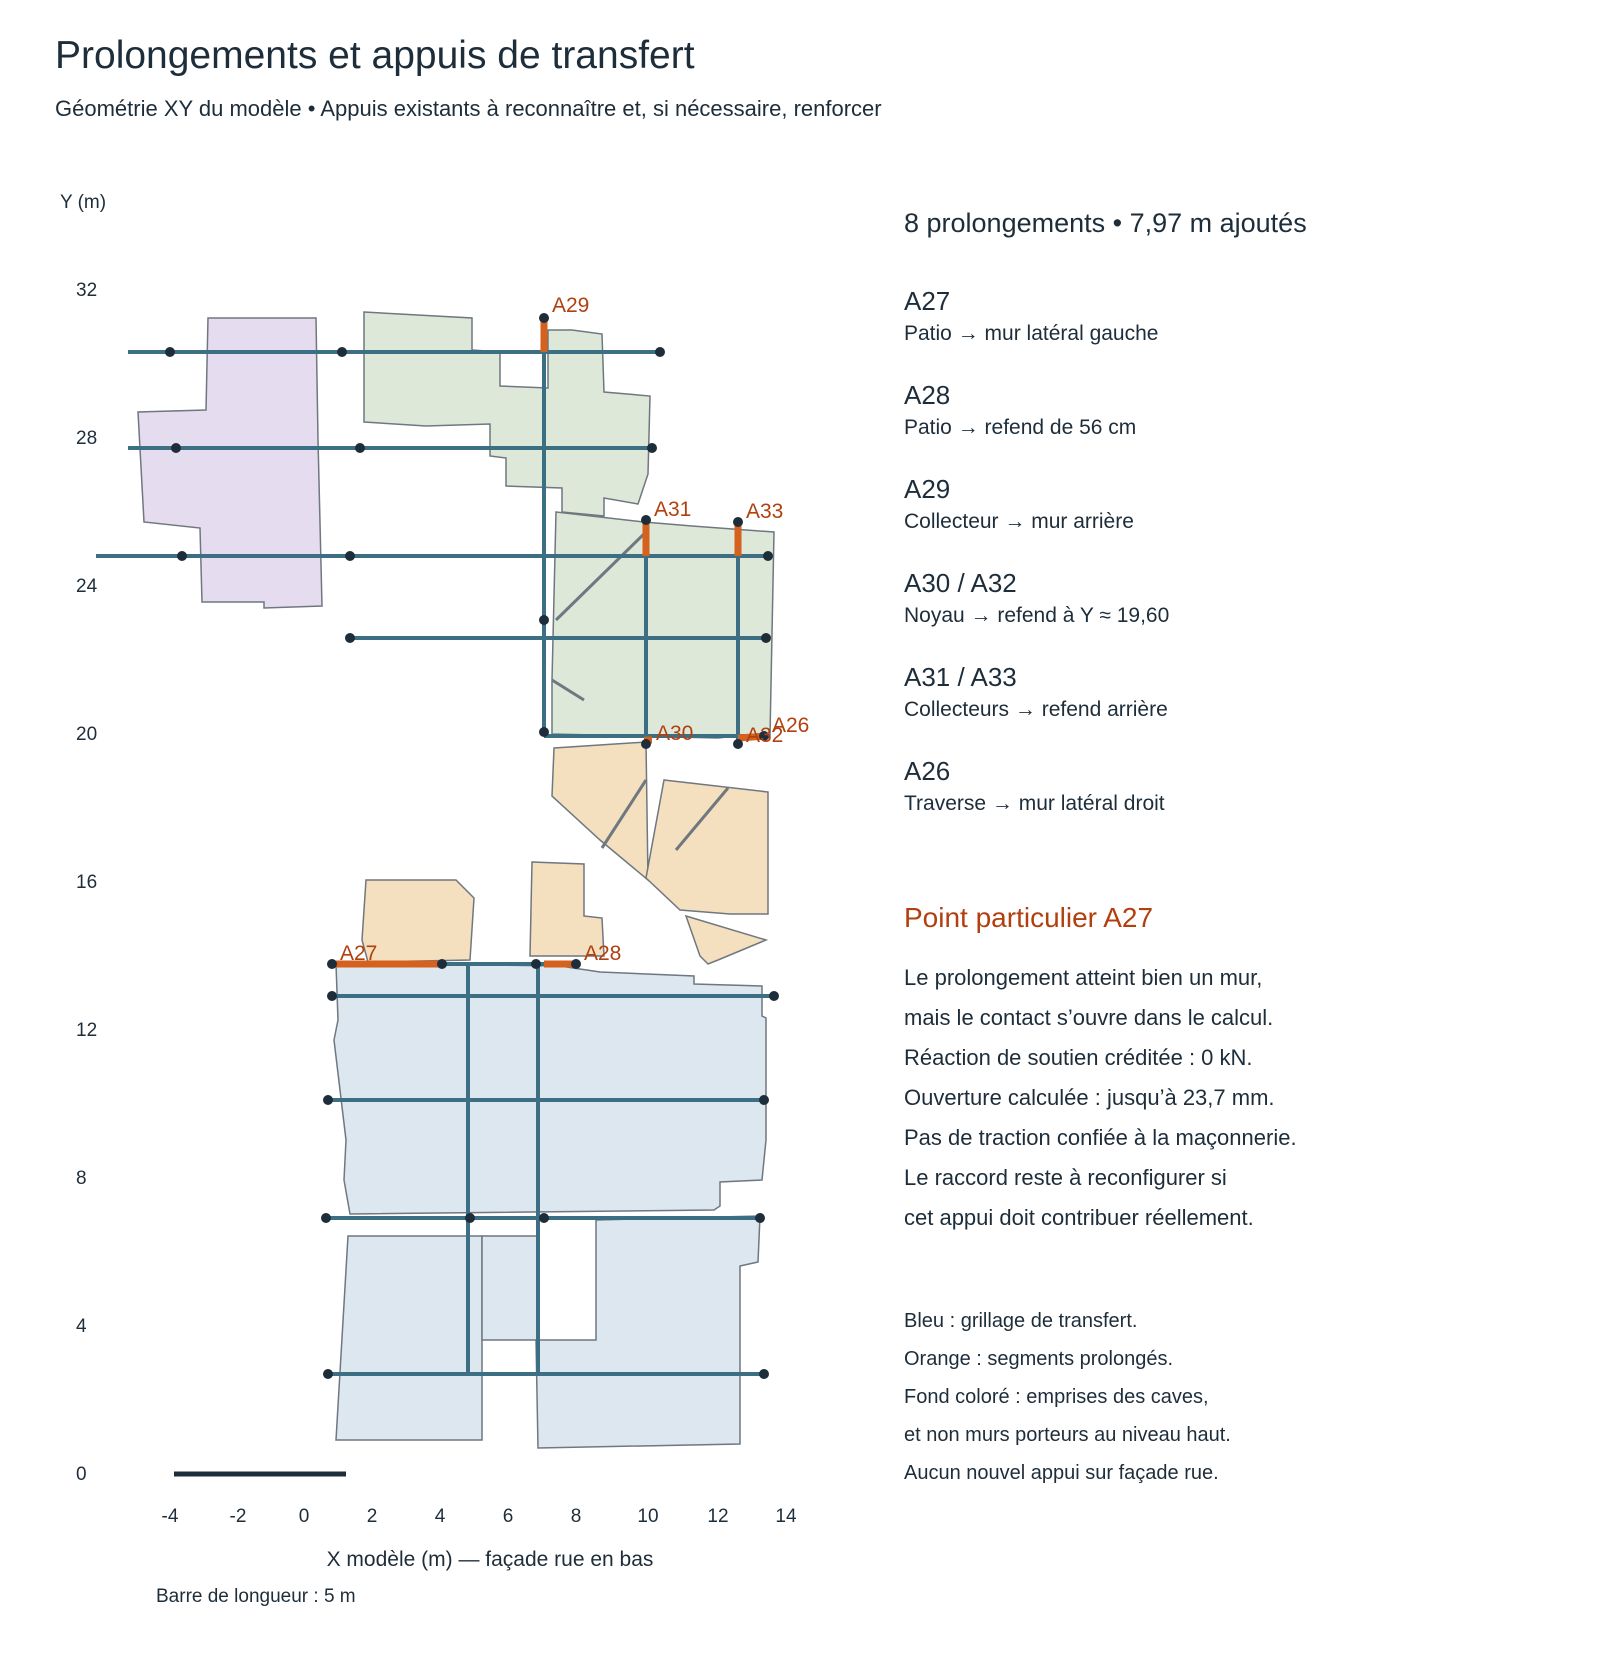 The height and width of the screenshot is (1660, 1600). I want to click on y-tick: 20, so click(86, 734).